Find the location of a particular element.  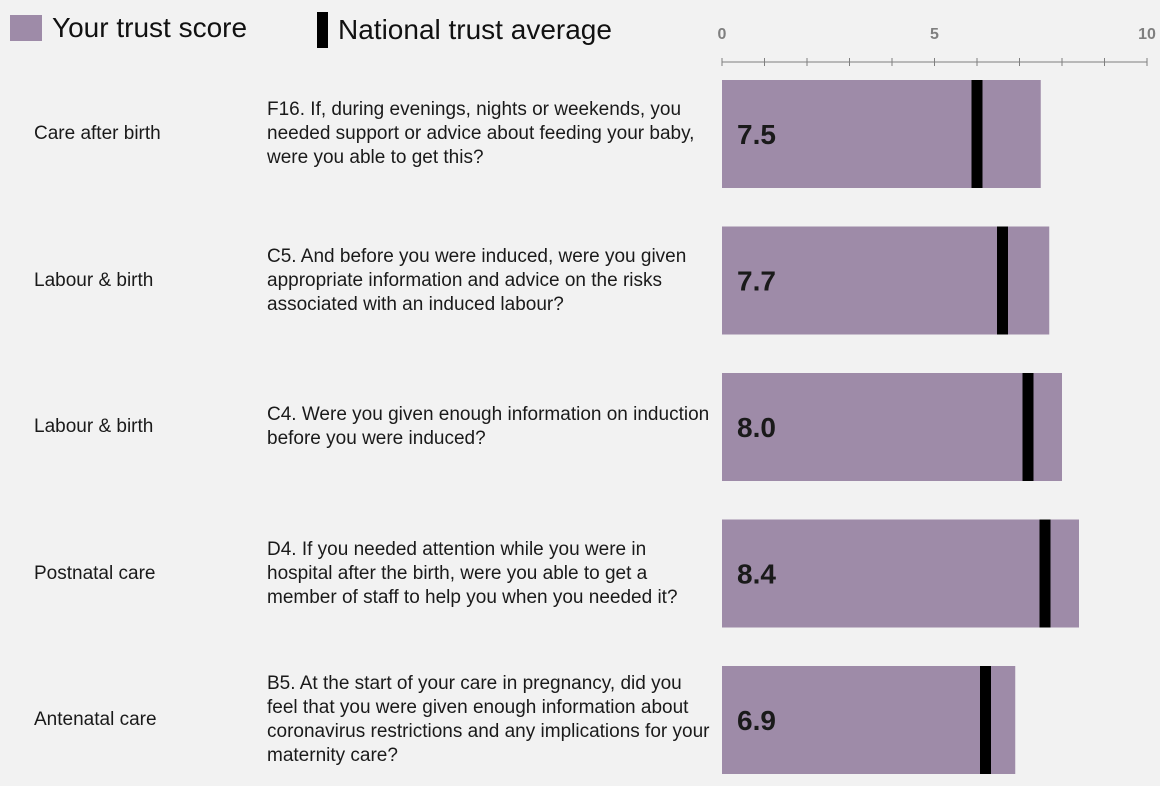

legend-item-score: Your trust score is located at coordinates (128, 28).